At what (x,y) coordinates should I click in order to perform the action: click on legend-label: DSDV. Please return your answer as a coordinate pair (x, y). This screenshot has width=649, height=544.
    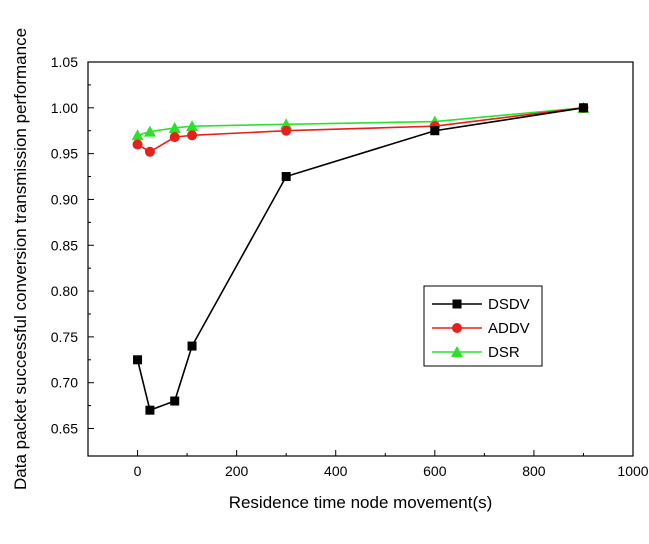
    Looking at the image, I should click on (509, 304).